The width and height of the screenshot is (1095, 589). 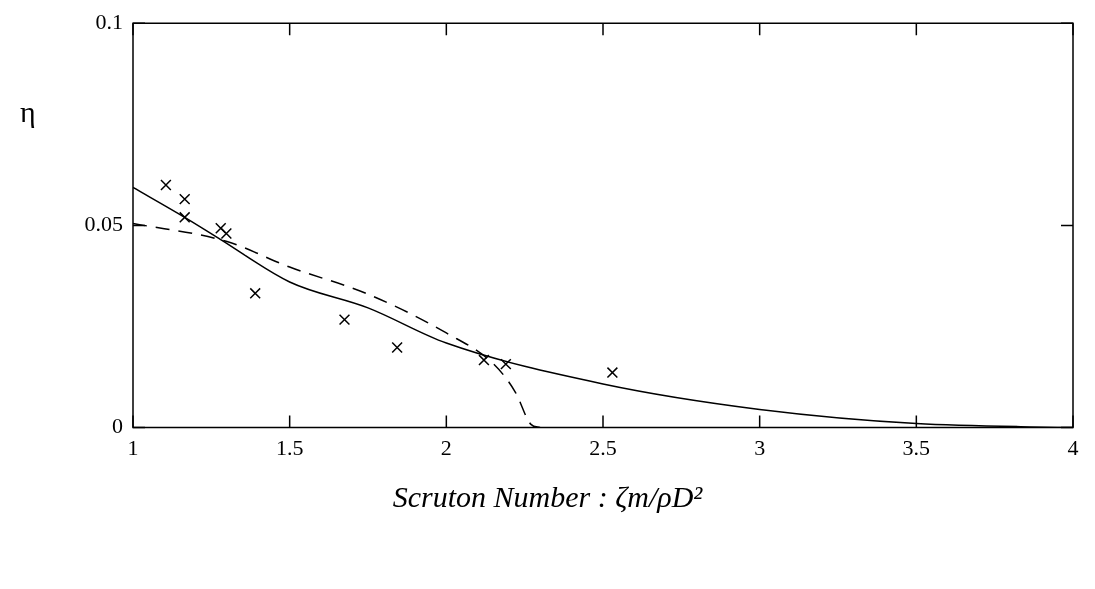 I want to click on x-tick-label: 1.5, so click(x=289, y=447).